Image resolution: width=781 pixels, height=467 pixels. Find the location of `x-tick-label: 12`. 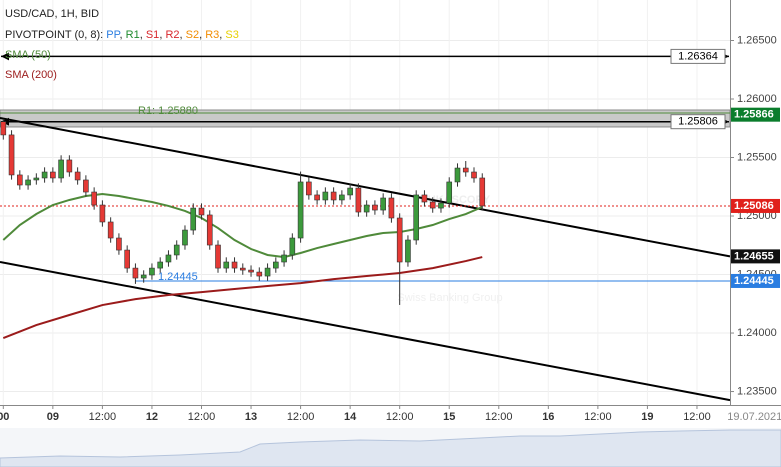

x-tick-label: 12 is located at coordinates (152, 417).